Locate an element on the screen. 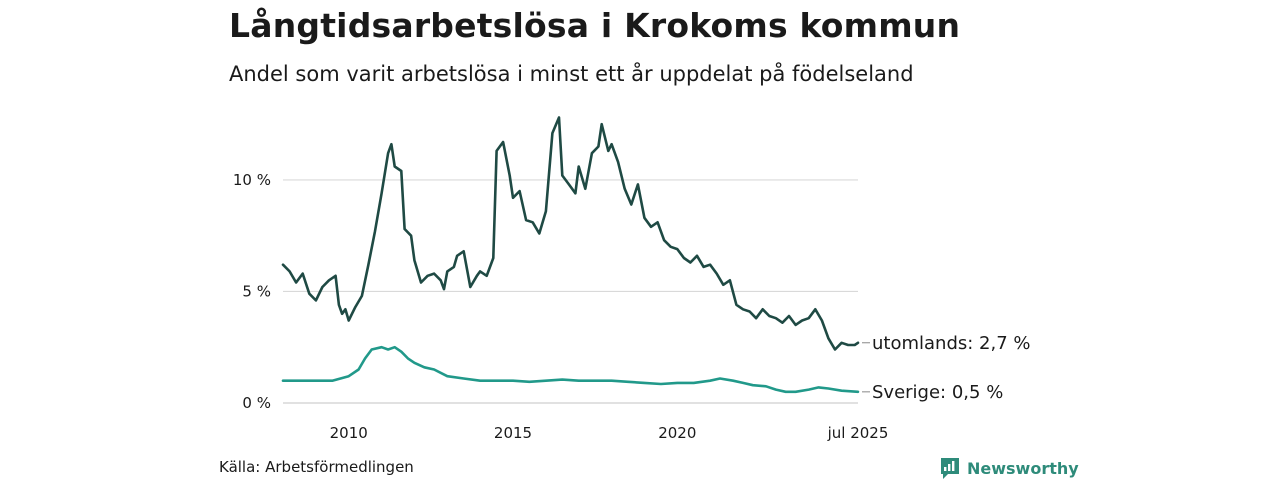 The width and height of the screenshot is (1280, 480). series-line-Sverige is located at coordinates (570, 369).